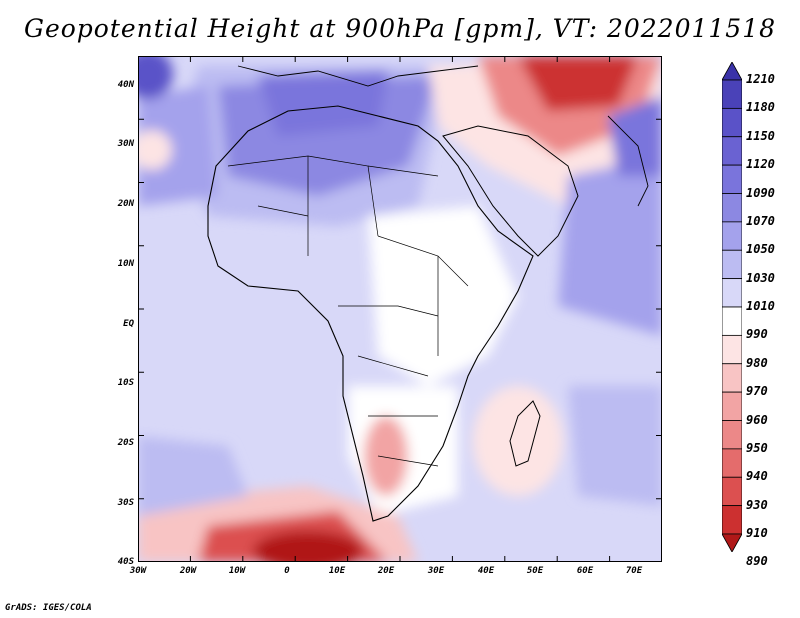  Describe the element at coordinates (138, 571) in the screenshot. I see `lon-label-30w: 30W` at that location.